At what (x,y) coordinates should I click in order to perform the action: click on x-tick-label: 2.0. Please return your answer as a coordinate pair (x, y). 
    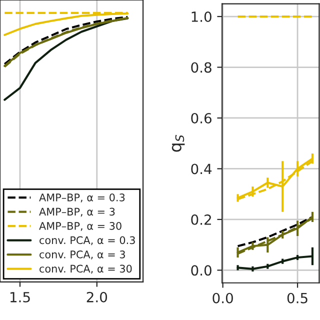
    Looking at the image, I should click on (97, 297).